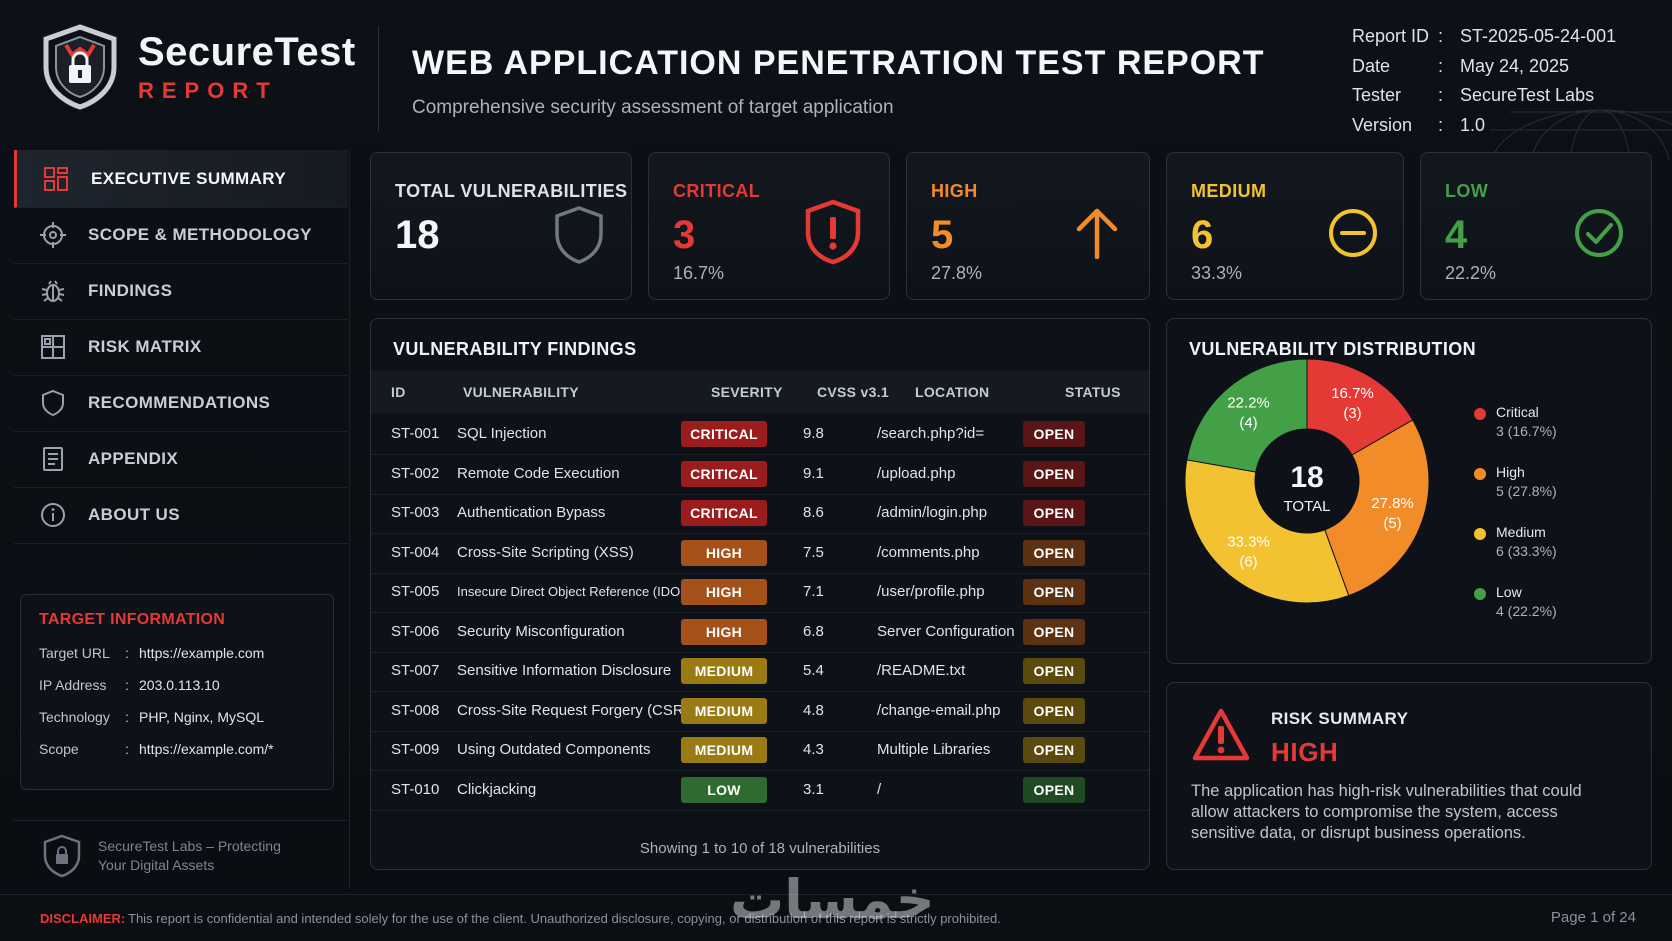  I want to click on meta-value: May 24, 2025, so click(1515, 65).